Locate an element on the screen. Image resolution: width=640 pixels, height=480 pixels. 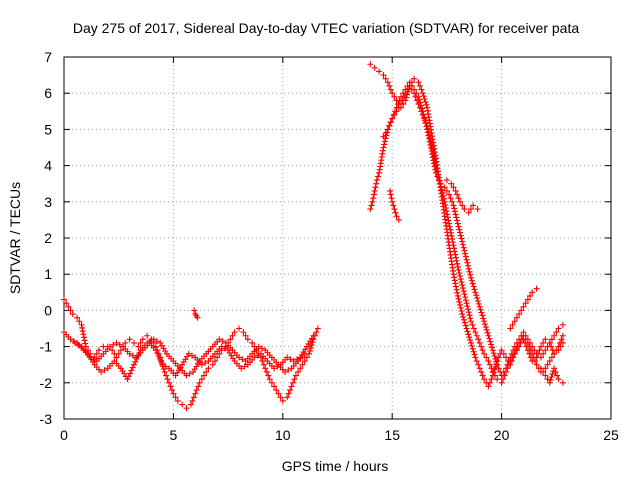
y-tick-label: 4 is located at coordinates (48, 166).